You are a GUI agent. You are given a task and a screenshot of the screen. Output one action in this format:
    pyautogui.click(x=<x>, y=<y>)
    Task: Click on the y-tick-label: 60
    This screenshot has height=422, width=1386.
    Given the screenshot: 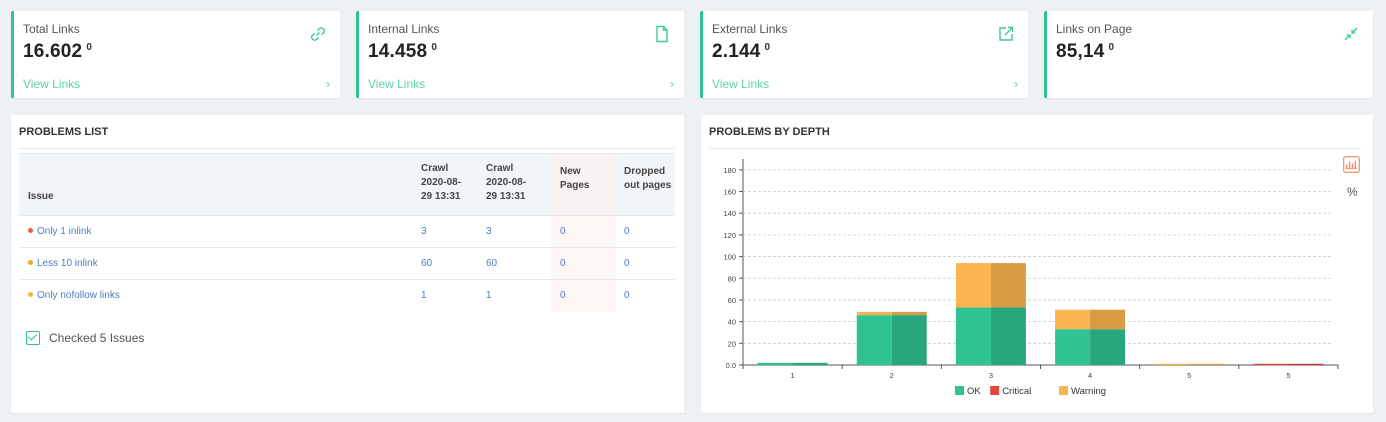 What is the action you would take?
    pyautogui.click(x=732, y=300)
    